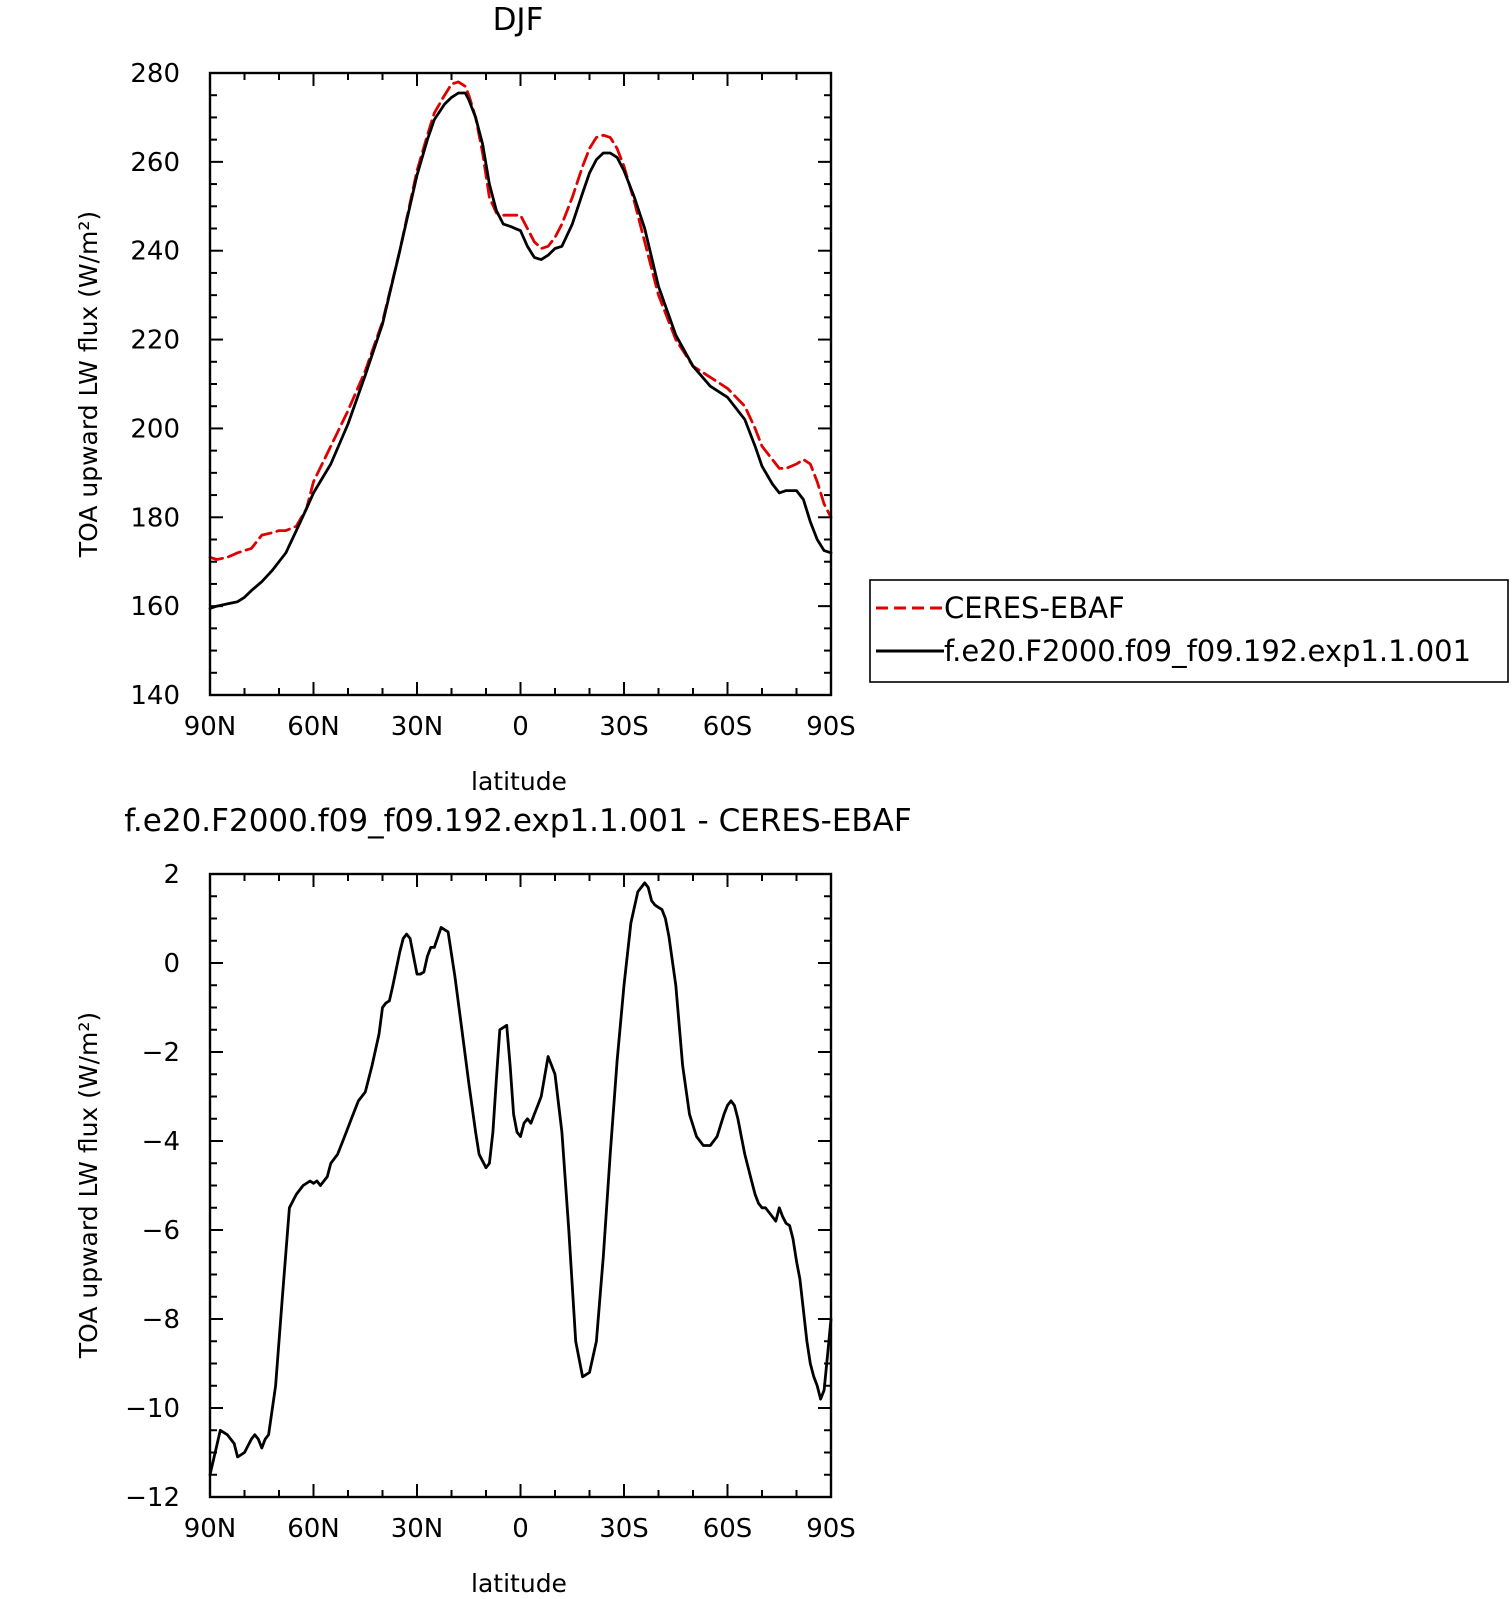 The image size is (1512, 1599). I want to click on y-tick-label: −10, so click(152, 1409).